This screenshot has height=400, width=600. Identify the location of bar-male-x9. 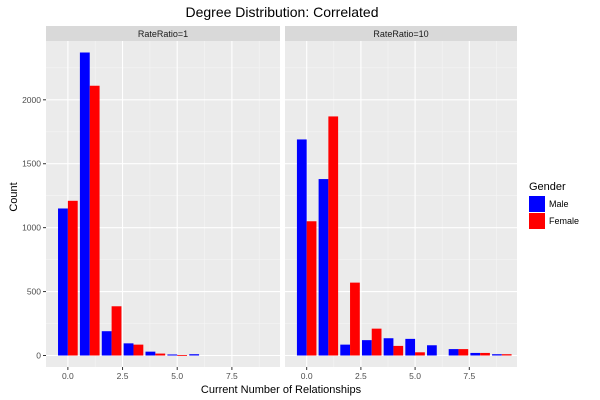
(497, 355).